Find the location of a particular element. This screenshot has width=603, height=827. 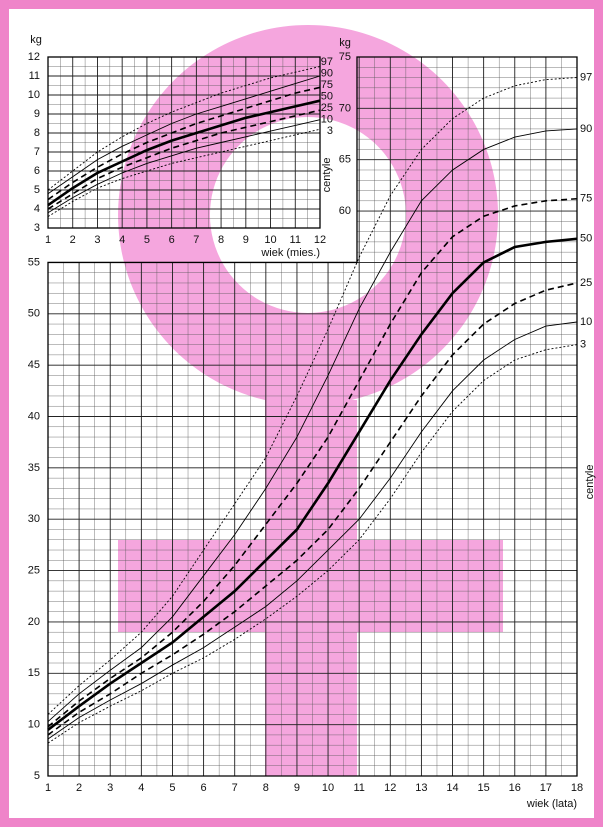

y-tick-label: 6 is located at coordinates (37, 171).